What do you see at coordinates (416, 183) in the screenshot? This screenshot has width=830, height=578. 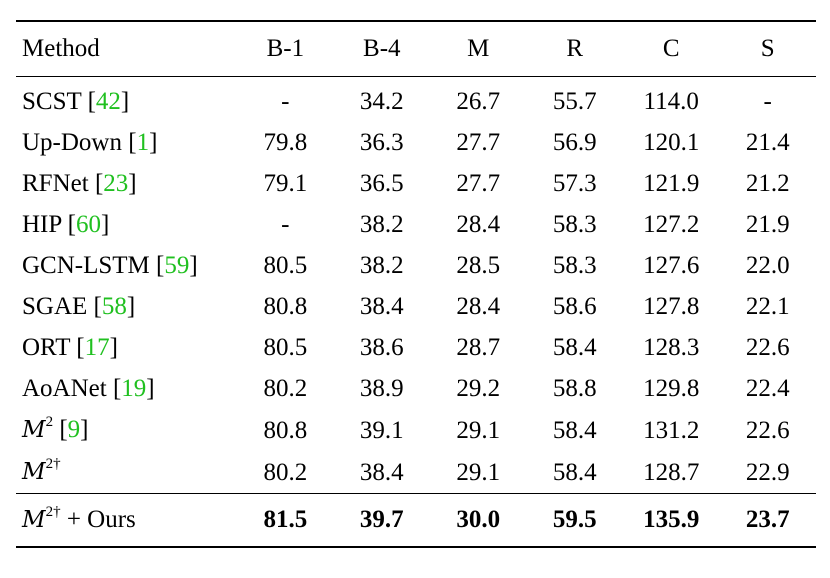 I see `table-row: RFNet [23] 79.1 36.5 27.7 57.3 121.9 21.2` at bounding box center [416, 183].